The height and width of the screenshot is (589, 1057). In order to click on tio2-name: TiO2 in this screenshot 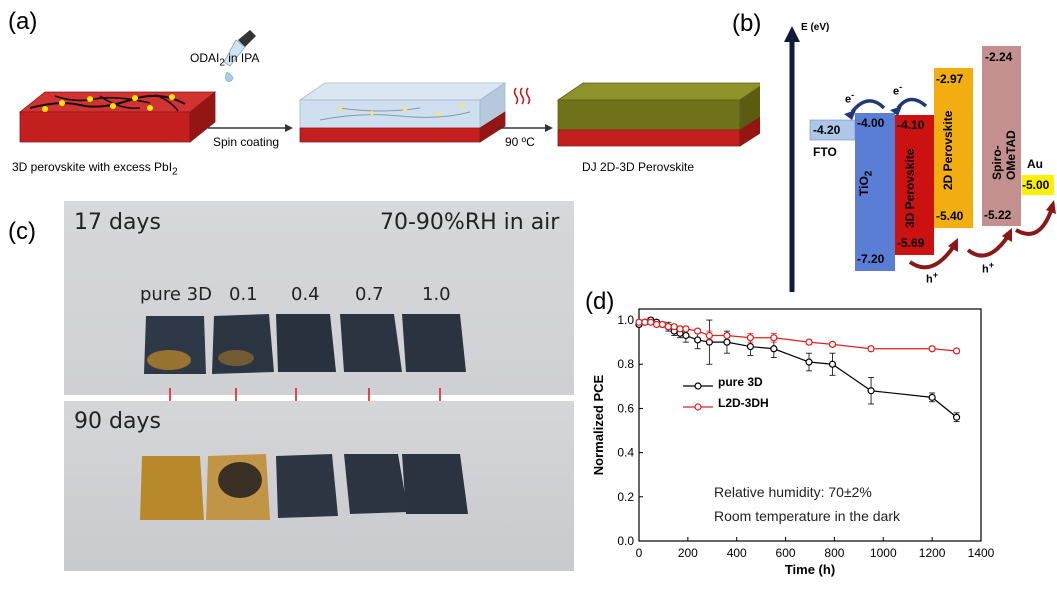, I will do `click(866, 183)`.